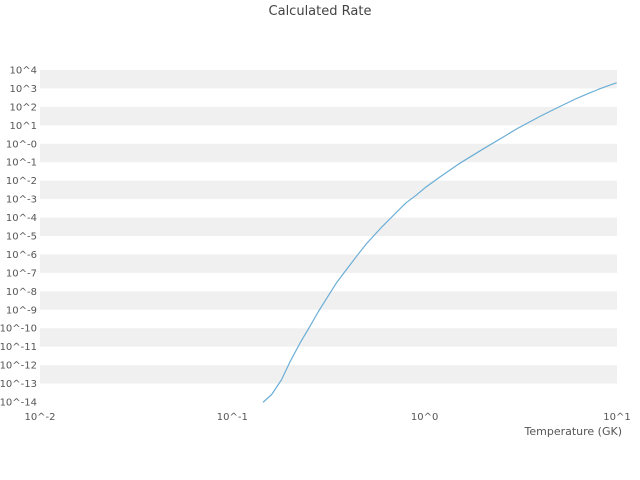  What do you see at coordinates (18, 347) in the screenshot?
I see `y-tick-label: 10^-11` at bounding box center [18, 347].